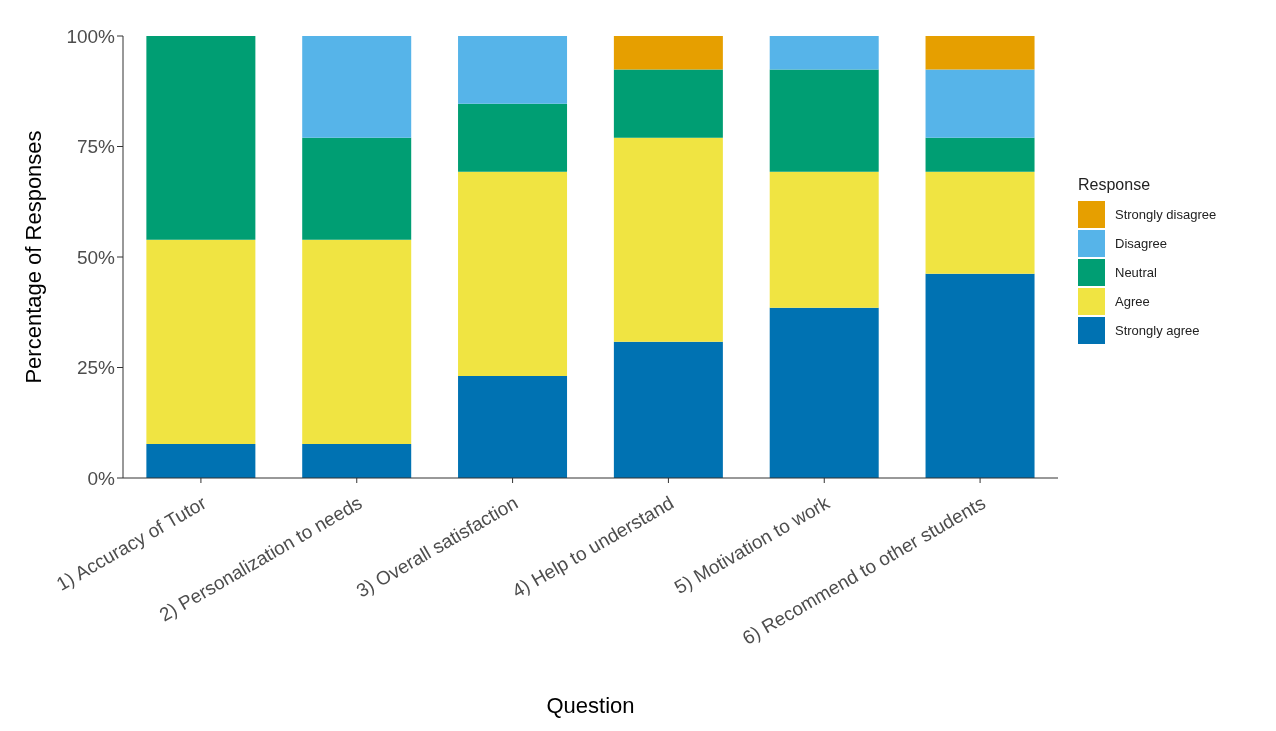  I want to click on y-tick-label: 25%, so click(96, 368).